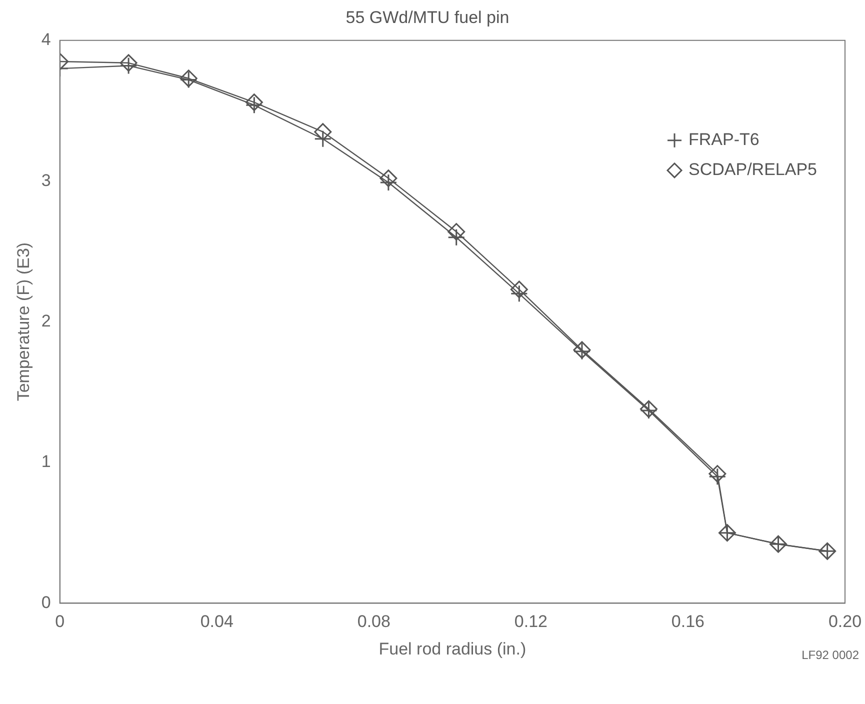  I want to click on x-tick-label: 0.08, so click(373, 622).